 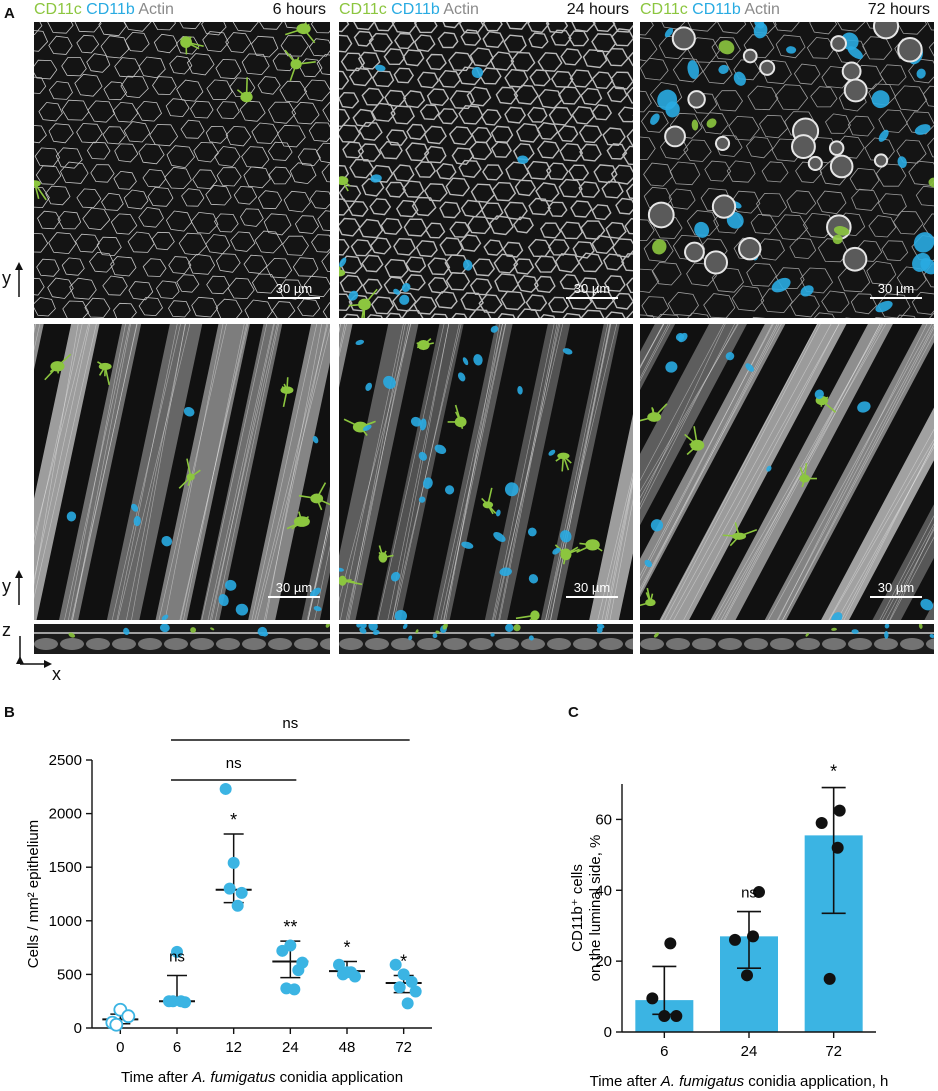 I want to click on significance-label: **, so click(x=290, y=927).